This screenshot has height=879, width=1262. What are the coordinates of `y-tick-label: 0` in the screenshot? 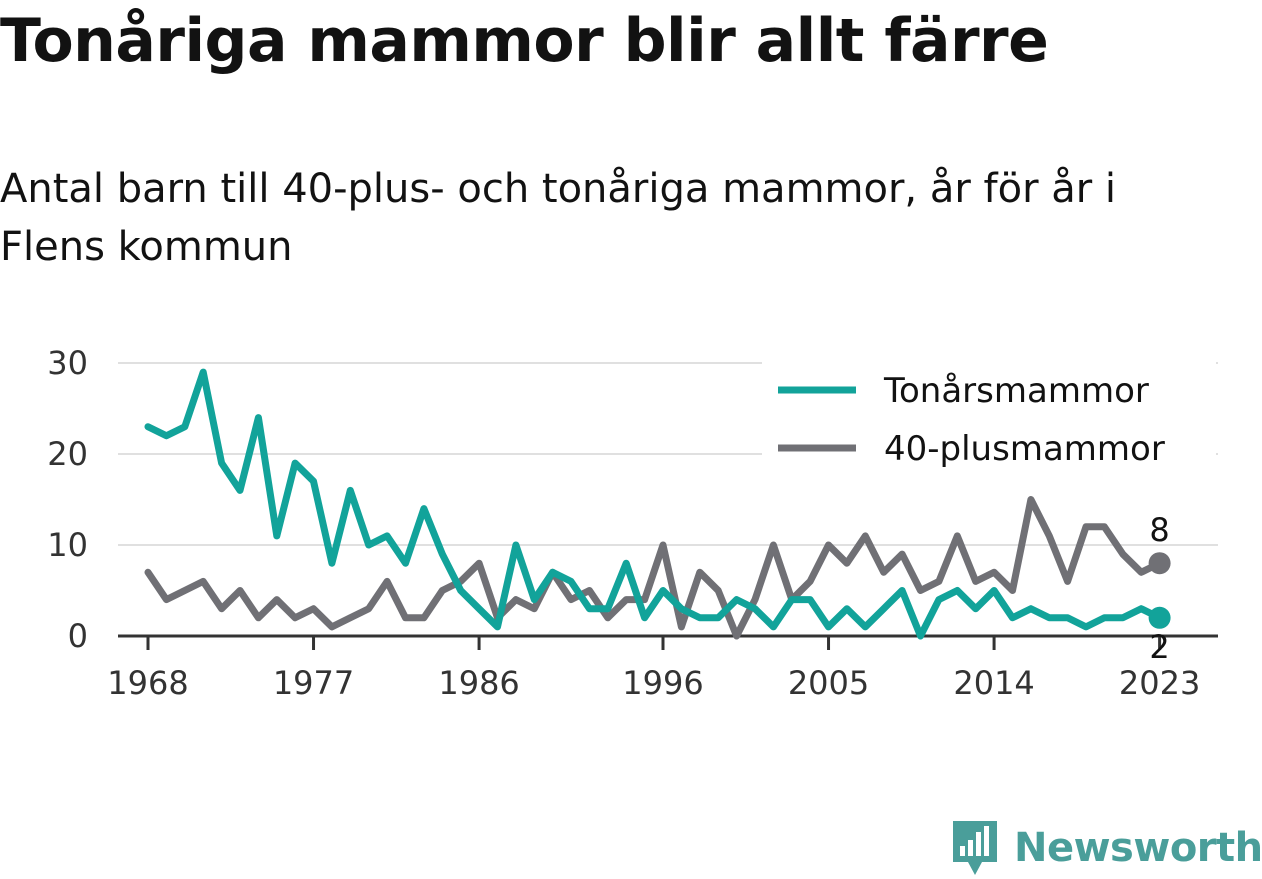 It's located at (78, 636).